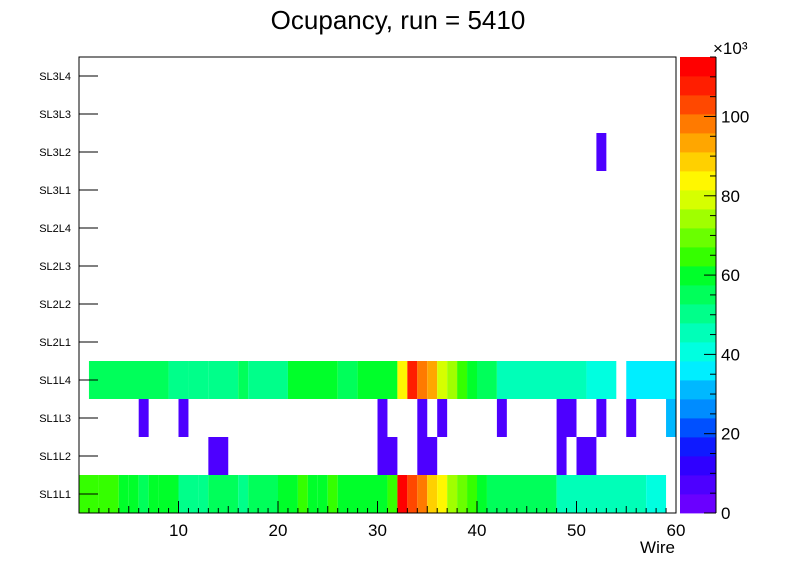 This screenshot has width=796, height=572. I want to click on x-tick-label-10: 10, so click(178, 530).